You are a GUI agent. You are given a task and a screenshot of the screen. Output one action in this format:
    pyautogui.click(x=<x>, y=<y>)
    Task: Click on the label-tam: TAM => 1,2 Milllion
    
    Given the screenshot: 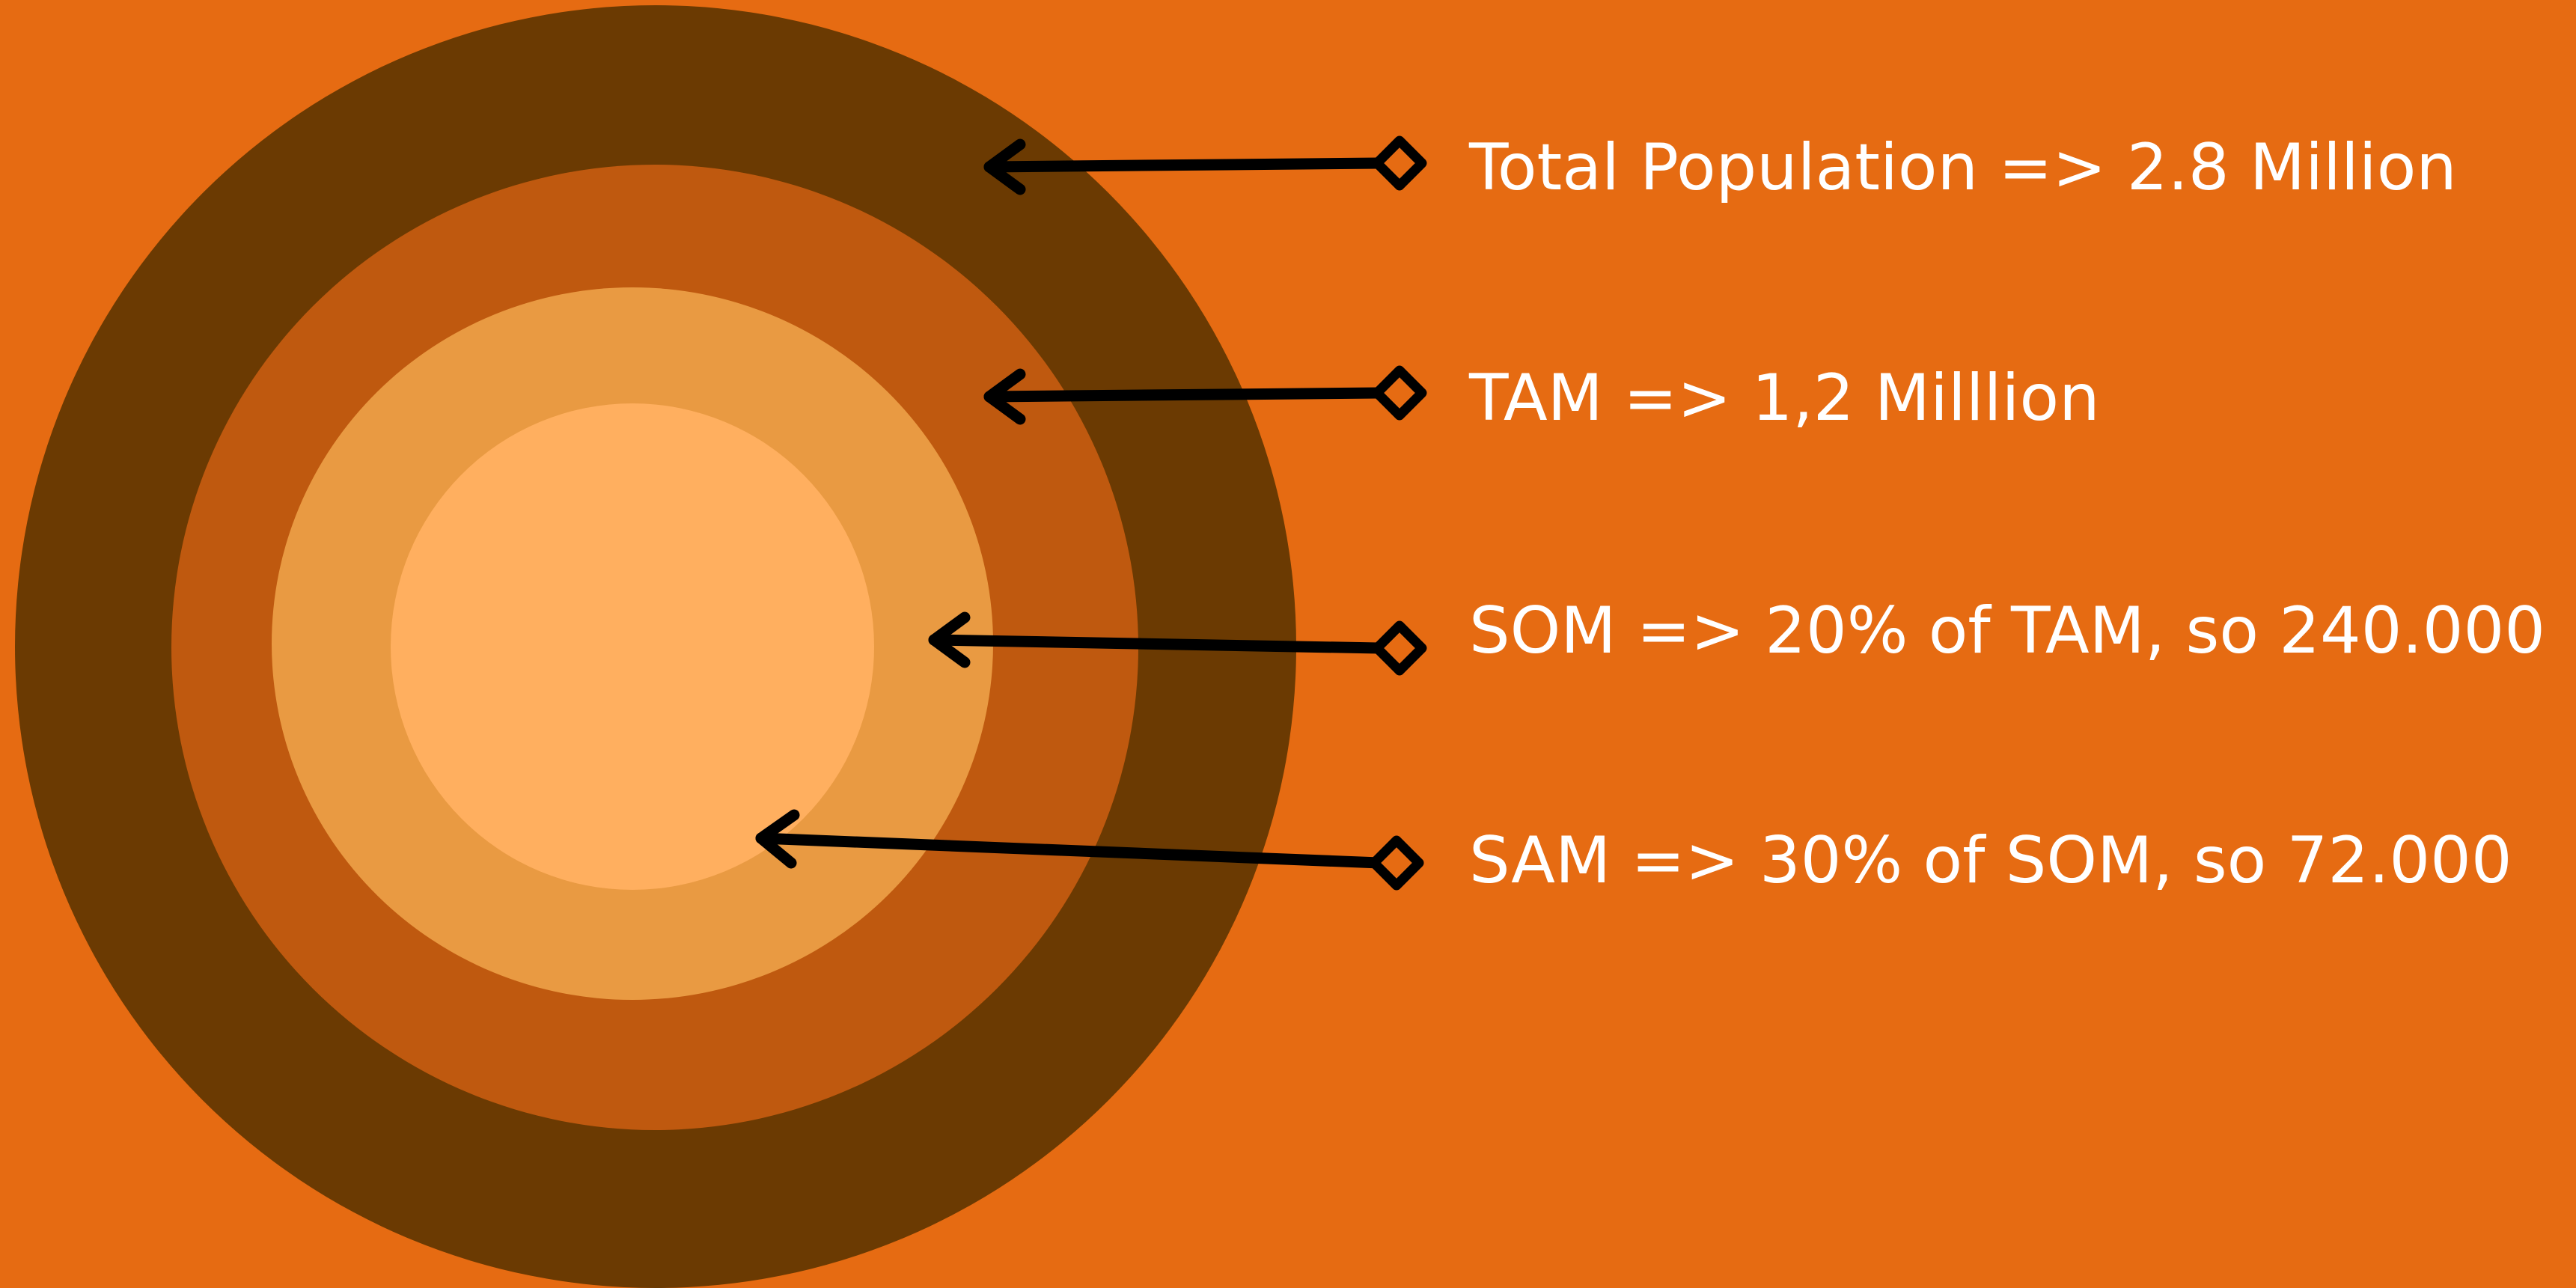 What is the action you would take?
    pyautogui.click(x=1784, y=398)
    